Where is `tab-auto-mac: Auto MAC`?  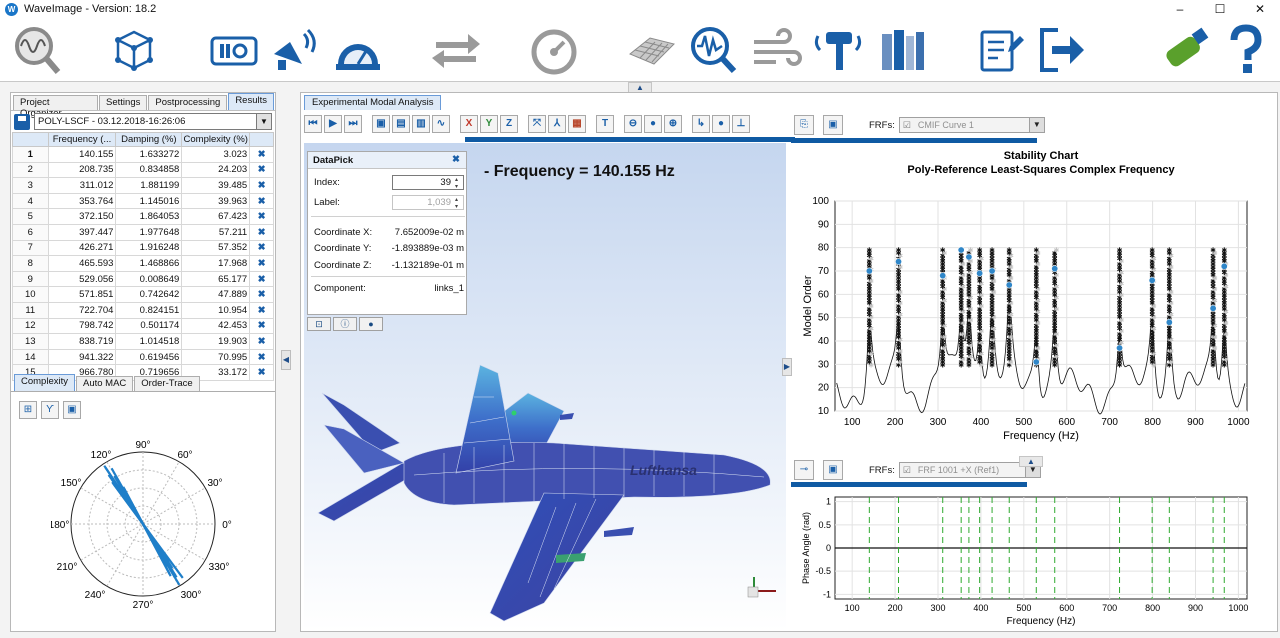 tab-auto-mac: Auto MAC is located at coordinates (105, 383).